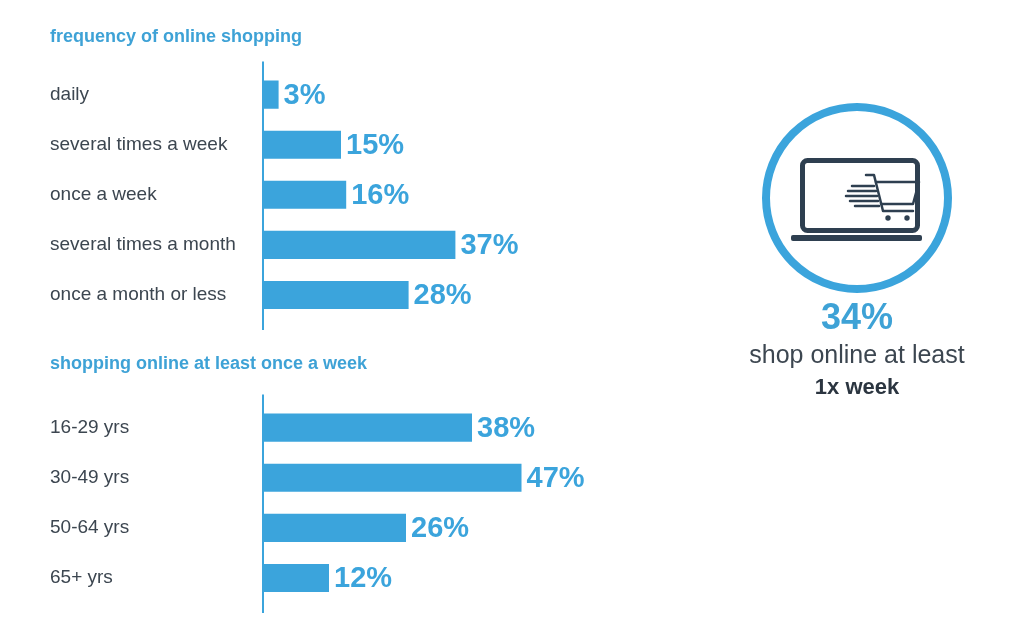 This screenshot has width=1030, height=635. Describe the element at coordinates (506, 426) in the screenshot. I see `data-label: 38%` at that location.